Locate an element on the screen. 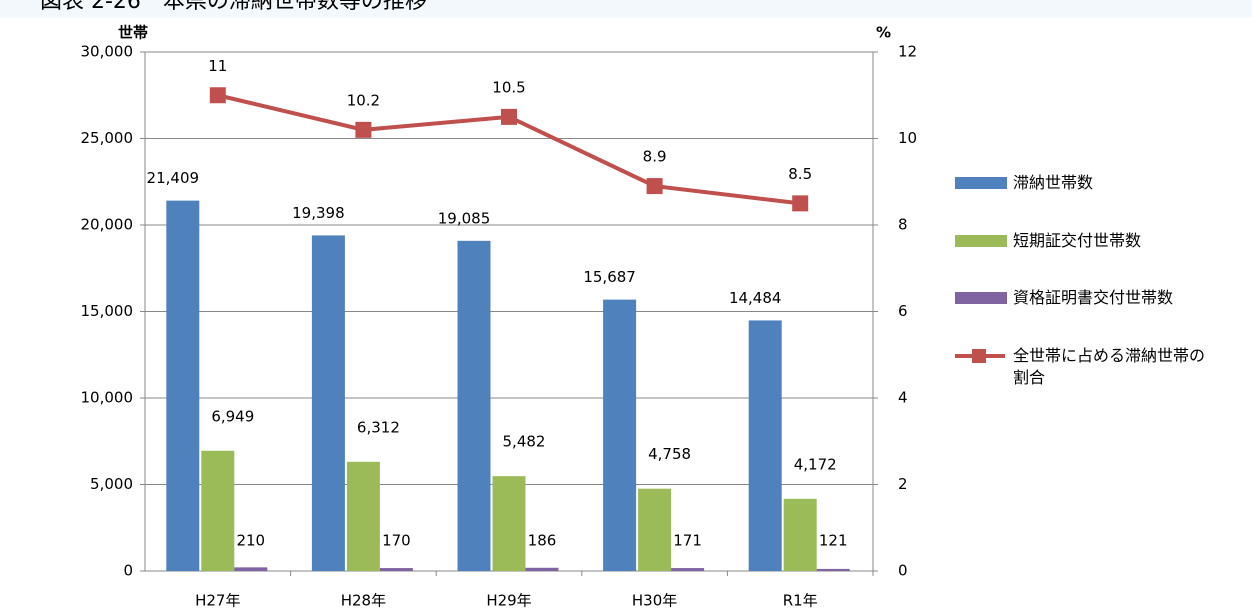  y-tick-label: 20,000 is located at coordinates (107, 225).